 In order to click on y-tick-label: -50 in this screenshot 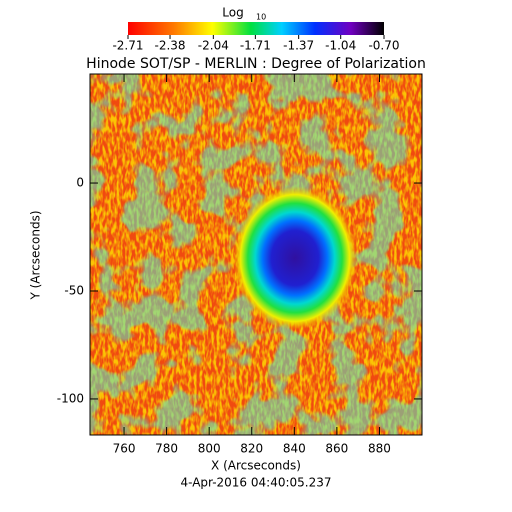, I will do `click(74, 290)`.